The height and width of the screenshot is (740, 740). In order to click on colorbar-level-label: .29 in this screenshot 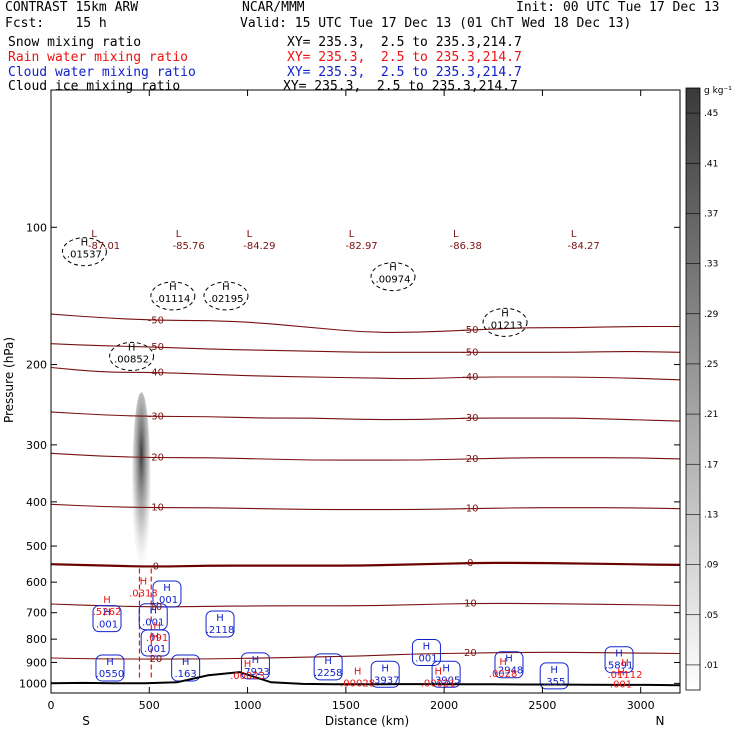, I will do `click(711, 315)`.